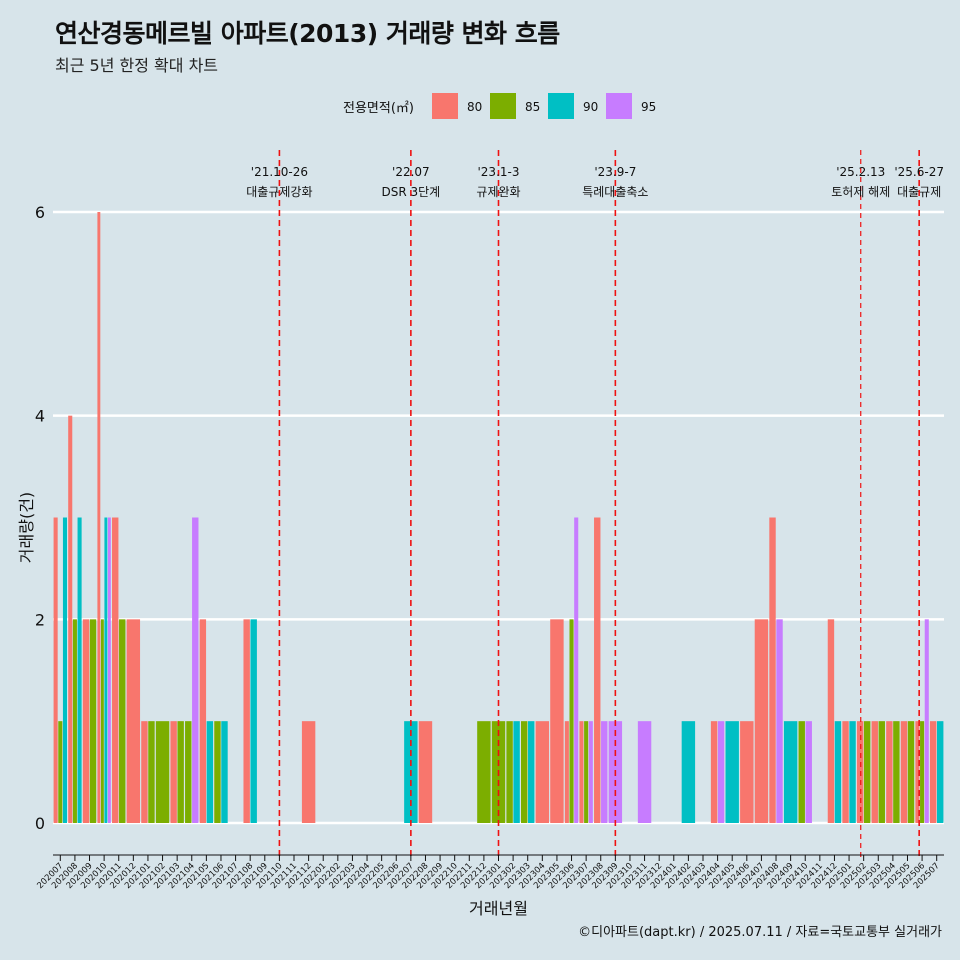 This screenshot has width=960, height=960. I want to click on event-date: '22.07, so click(411, 172).